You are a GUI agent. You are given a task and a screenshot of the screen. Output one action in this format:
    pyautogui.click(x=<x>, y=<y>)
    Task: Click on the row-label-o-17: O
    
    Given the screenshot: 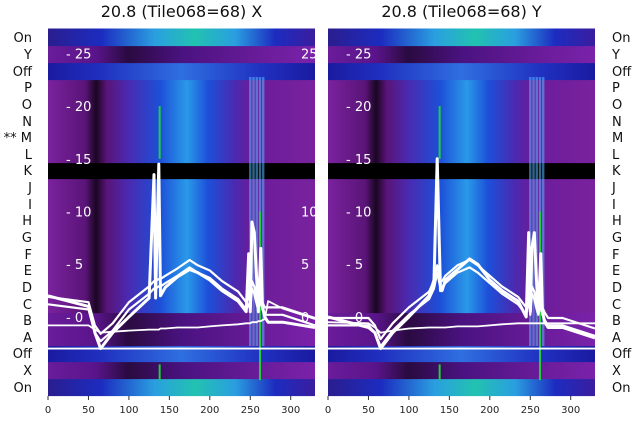 What is the action you would take?
    pyautogui.click(x=27, y=105)
    